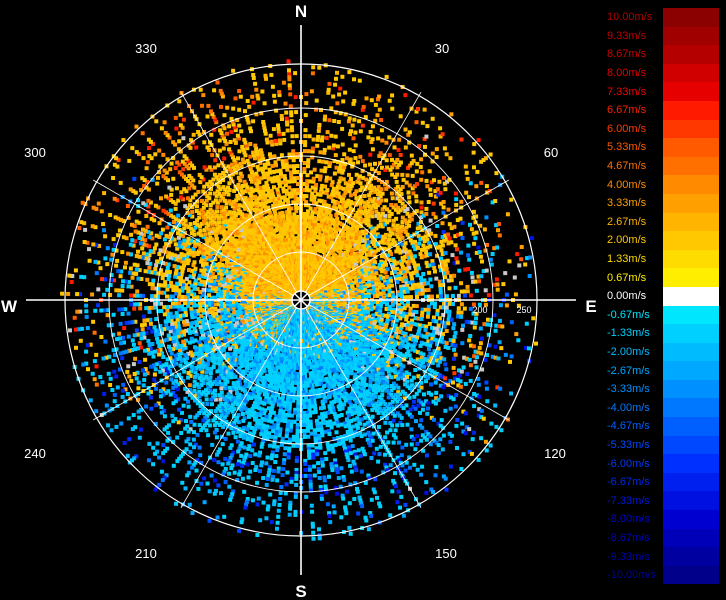  Describe the element at coordinates (627, 240) in the screenshot. I see `legend-label: 2.00m/s` at that location.